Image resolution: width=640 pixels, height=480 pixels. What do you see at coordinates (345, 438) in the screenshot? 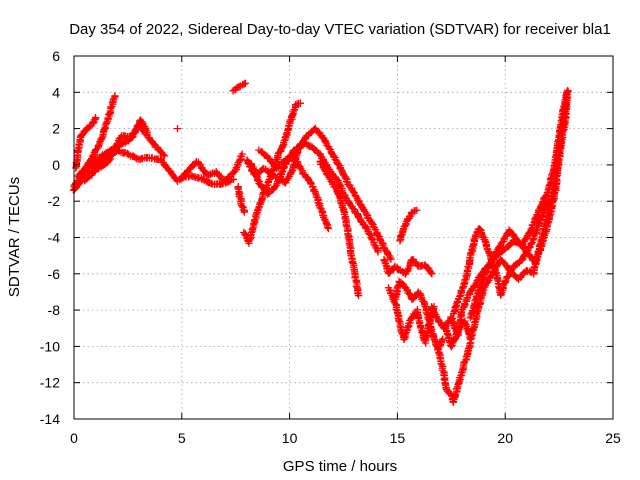
I see `x-tick-labels: 0 5 10 15 20 25` at bounding box center [345, 438].